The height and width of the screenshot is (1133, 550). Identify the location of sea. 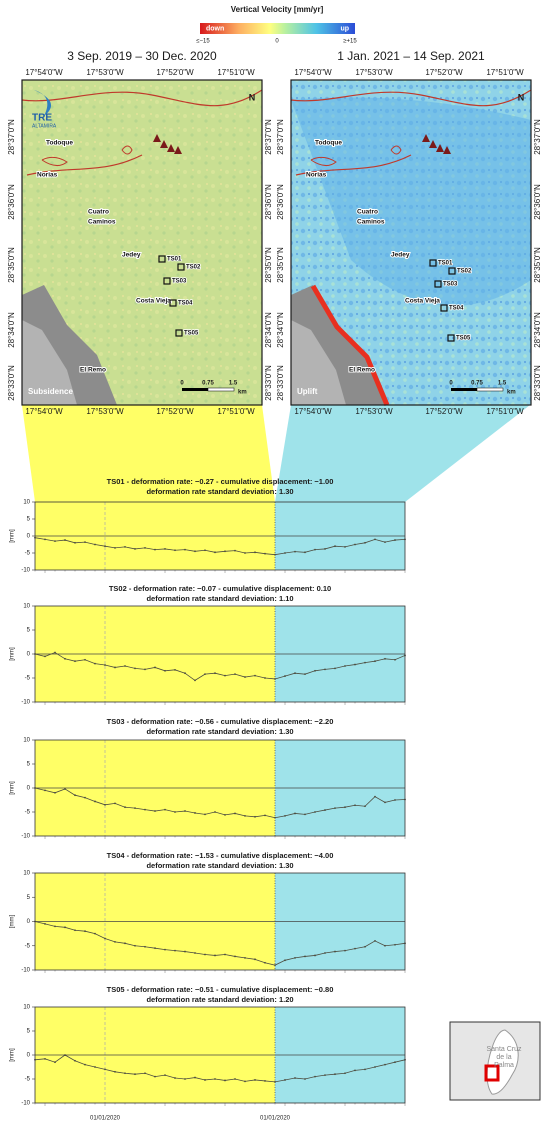
(49, 362).